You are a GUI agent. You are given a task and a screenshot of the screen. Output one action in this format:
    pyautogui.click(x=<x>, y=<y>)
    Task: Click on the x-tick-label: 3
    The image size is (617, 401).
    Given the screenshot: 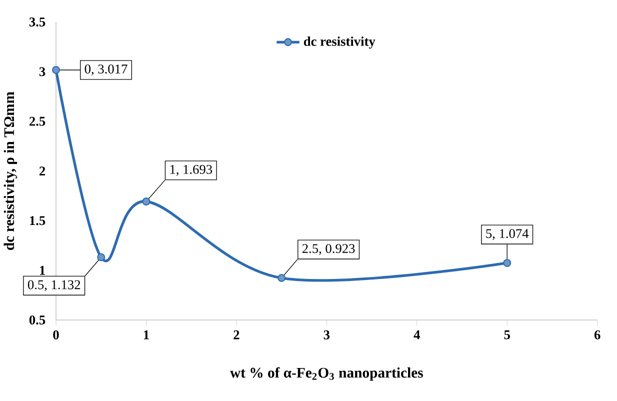 What is the action you would take?
    pyautogui.click(x=327, y=335)
    